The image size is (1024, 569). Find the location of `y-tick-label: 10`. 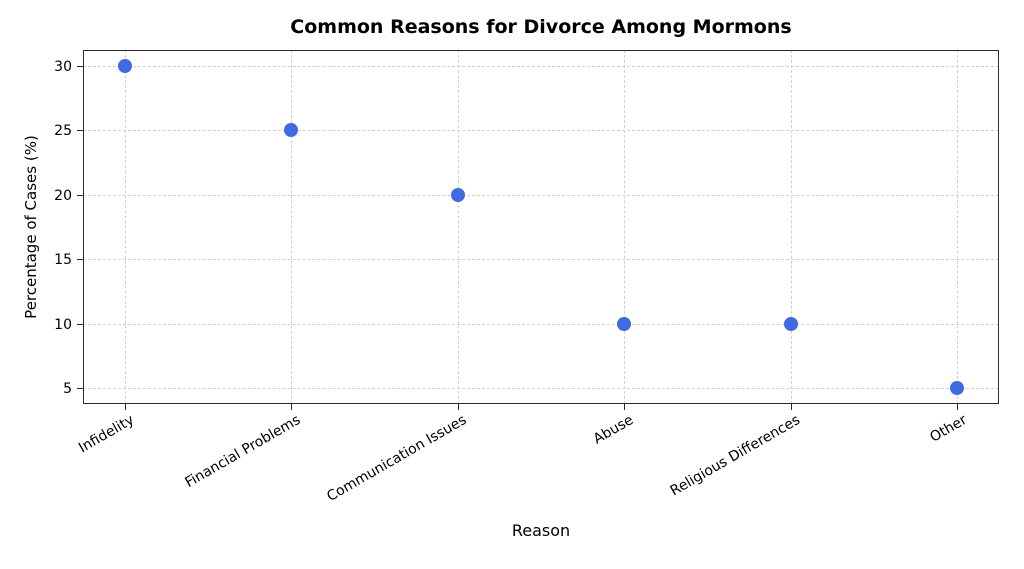

y-tick-label: 10 is located at coordinates (63, 324).